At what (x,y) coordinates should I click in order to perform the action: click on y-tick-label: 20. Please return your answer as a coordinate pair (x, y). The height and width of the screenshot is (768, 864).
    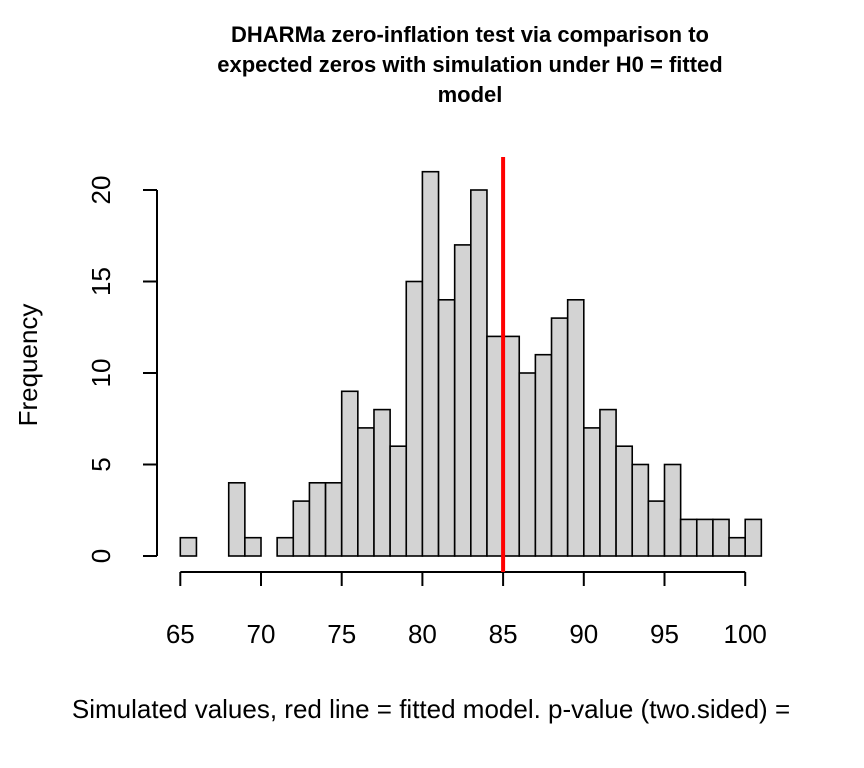
    Looking at the image, I should click on (101, 190).